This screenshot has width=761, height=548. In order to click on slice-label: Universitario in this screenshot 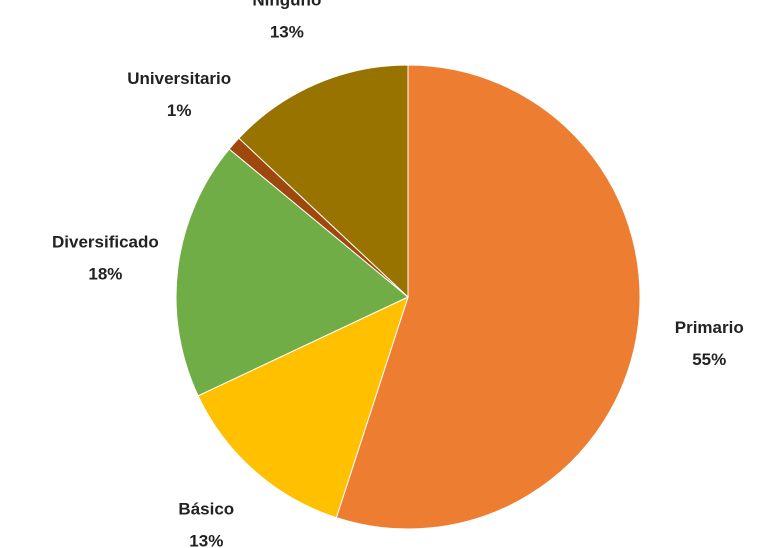, I will do `click(179, 78)`.